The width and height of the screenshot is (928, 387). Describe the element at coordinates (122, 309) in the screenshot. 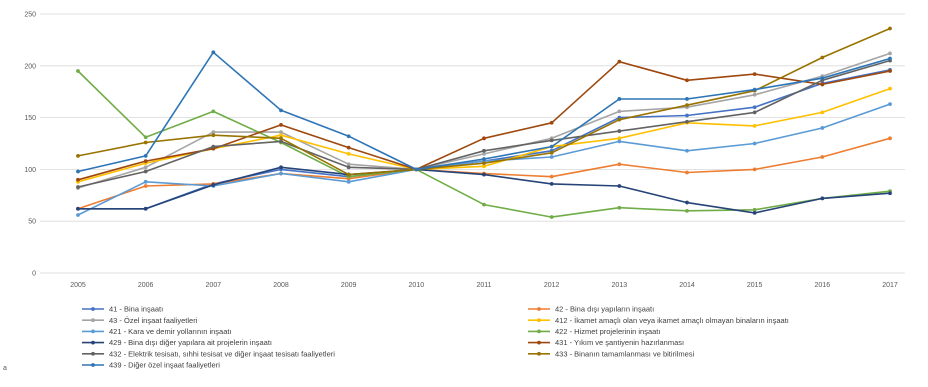

I see `legend-item: 41 - Bina inşaatı` at that location.